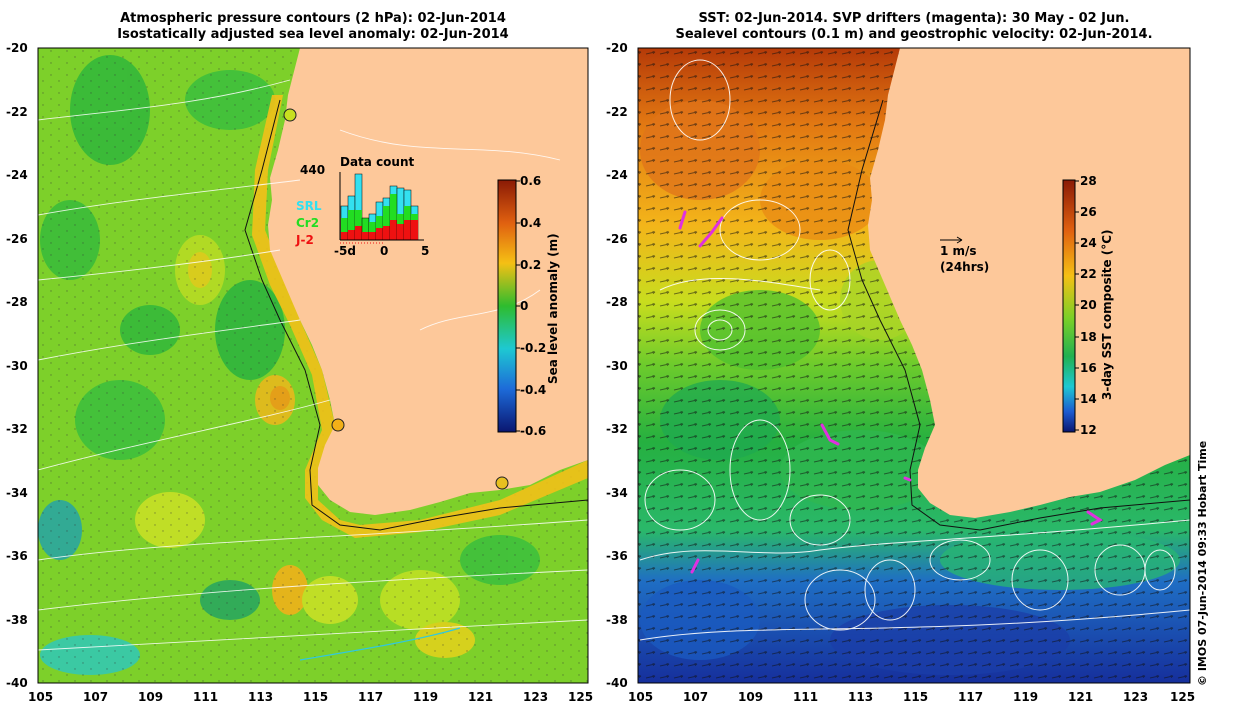 This screenshot has height=720, width=1250. I want to click on inset-legend-j2: J-2, so click(305, 240).